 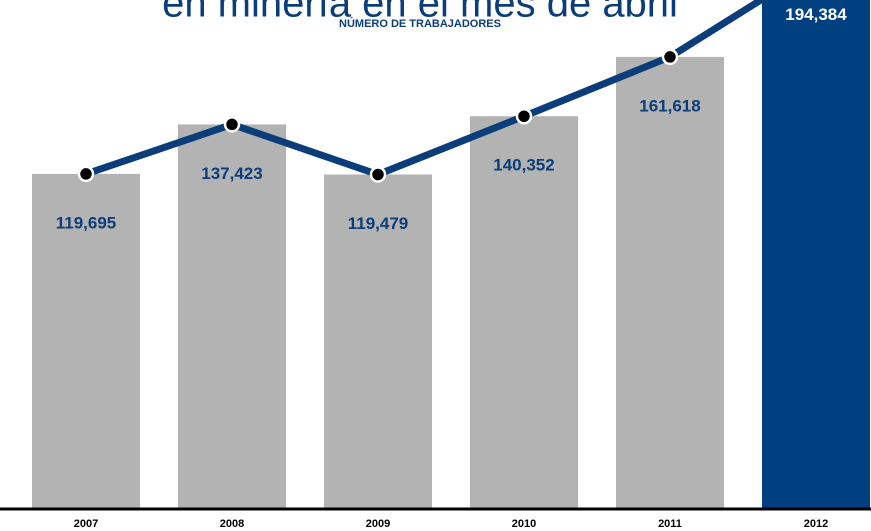 What do you see at coordinates (816, 524) in the screenshot?
I see `x-tick-label: 2012` at bounding box center [816, 524].